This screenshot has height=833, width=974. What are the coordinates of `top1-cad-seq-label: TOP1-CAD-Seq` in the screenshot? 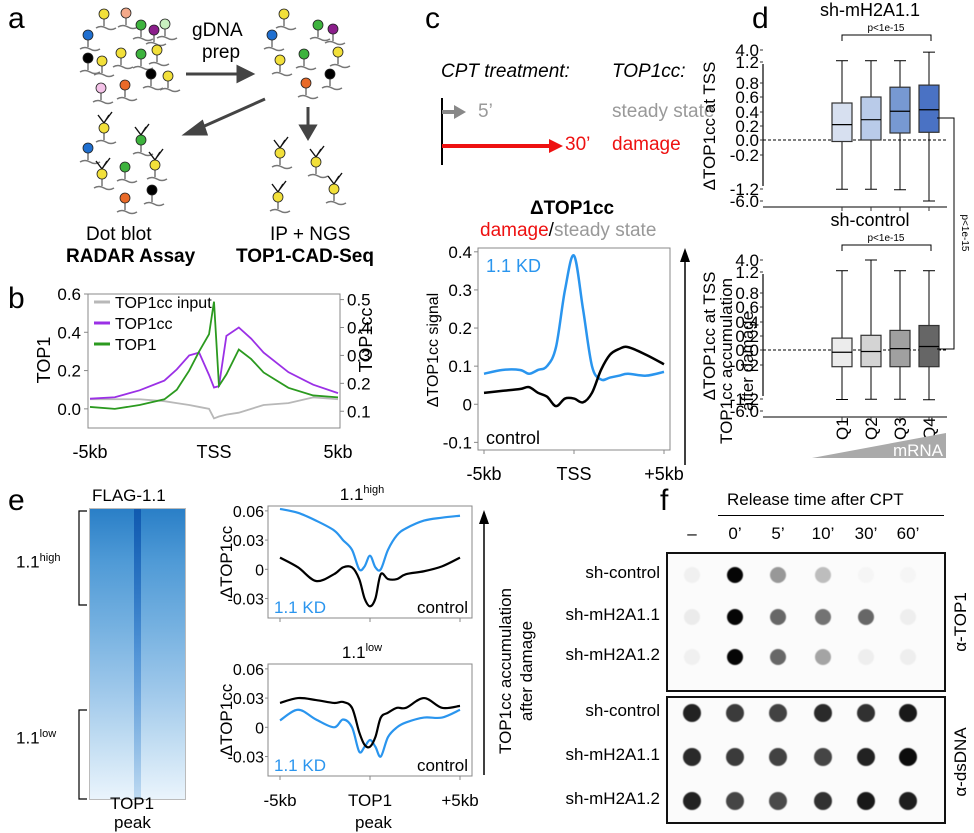 It's located at (305, 256).